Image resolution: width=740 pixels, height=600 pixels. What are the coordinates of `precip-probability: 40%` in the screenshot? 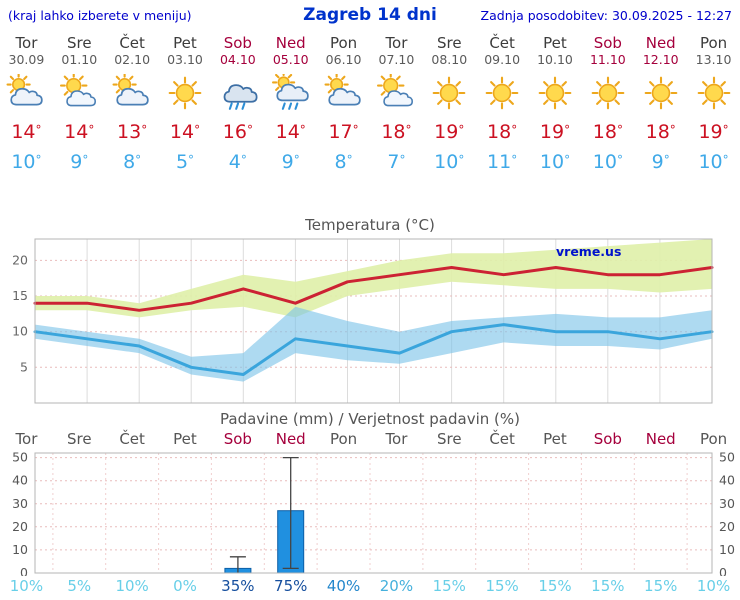 It's located at (343, 586).